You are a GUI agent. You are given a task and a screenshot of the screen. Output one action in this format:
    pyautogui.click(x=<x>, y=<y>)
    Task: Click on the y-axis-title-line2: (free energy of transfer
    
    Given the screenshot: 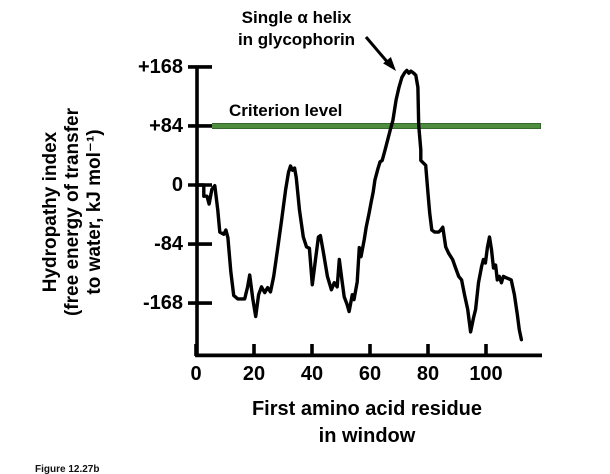 What is the action you would take?
    pyautogui.click(x=72, y=212)
    